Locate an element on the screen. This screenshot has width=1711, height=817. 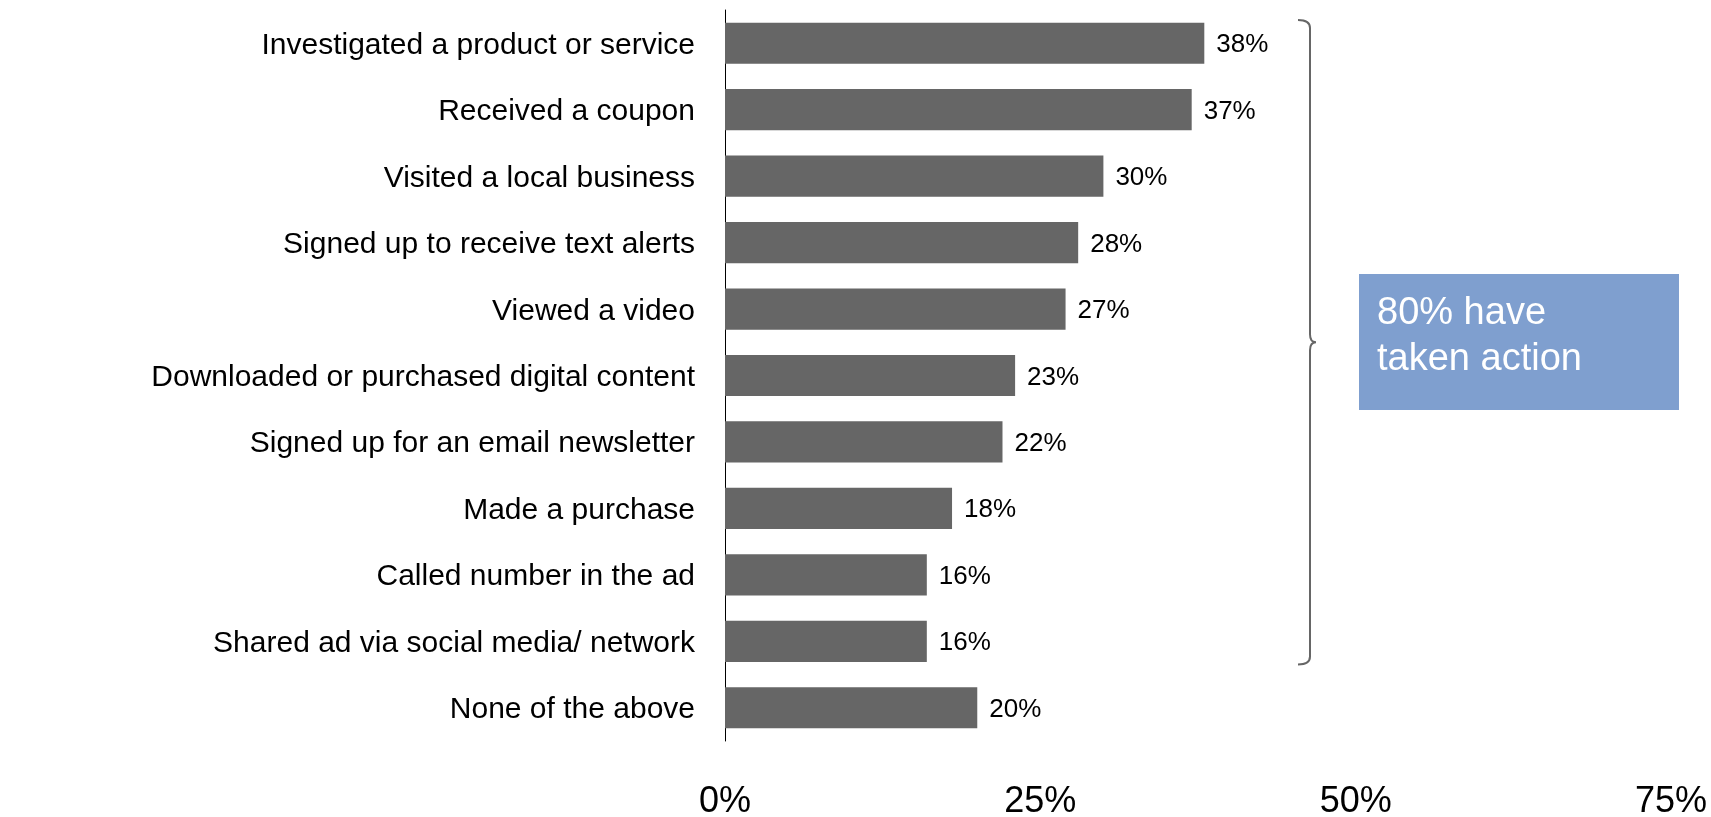
data-label: 30% is located at coordinates (1141, 176).